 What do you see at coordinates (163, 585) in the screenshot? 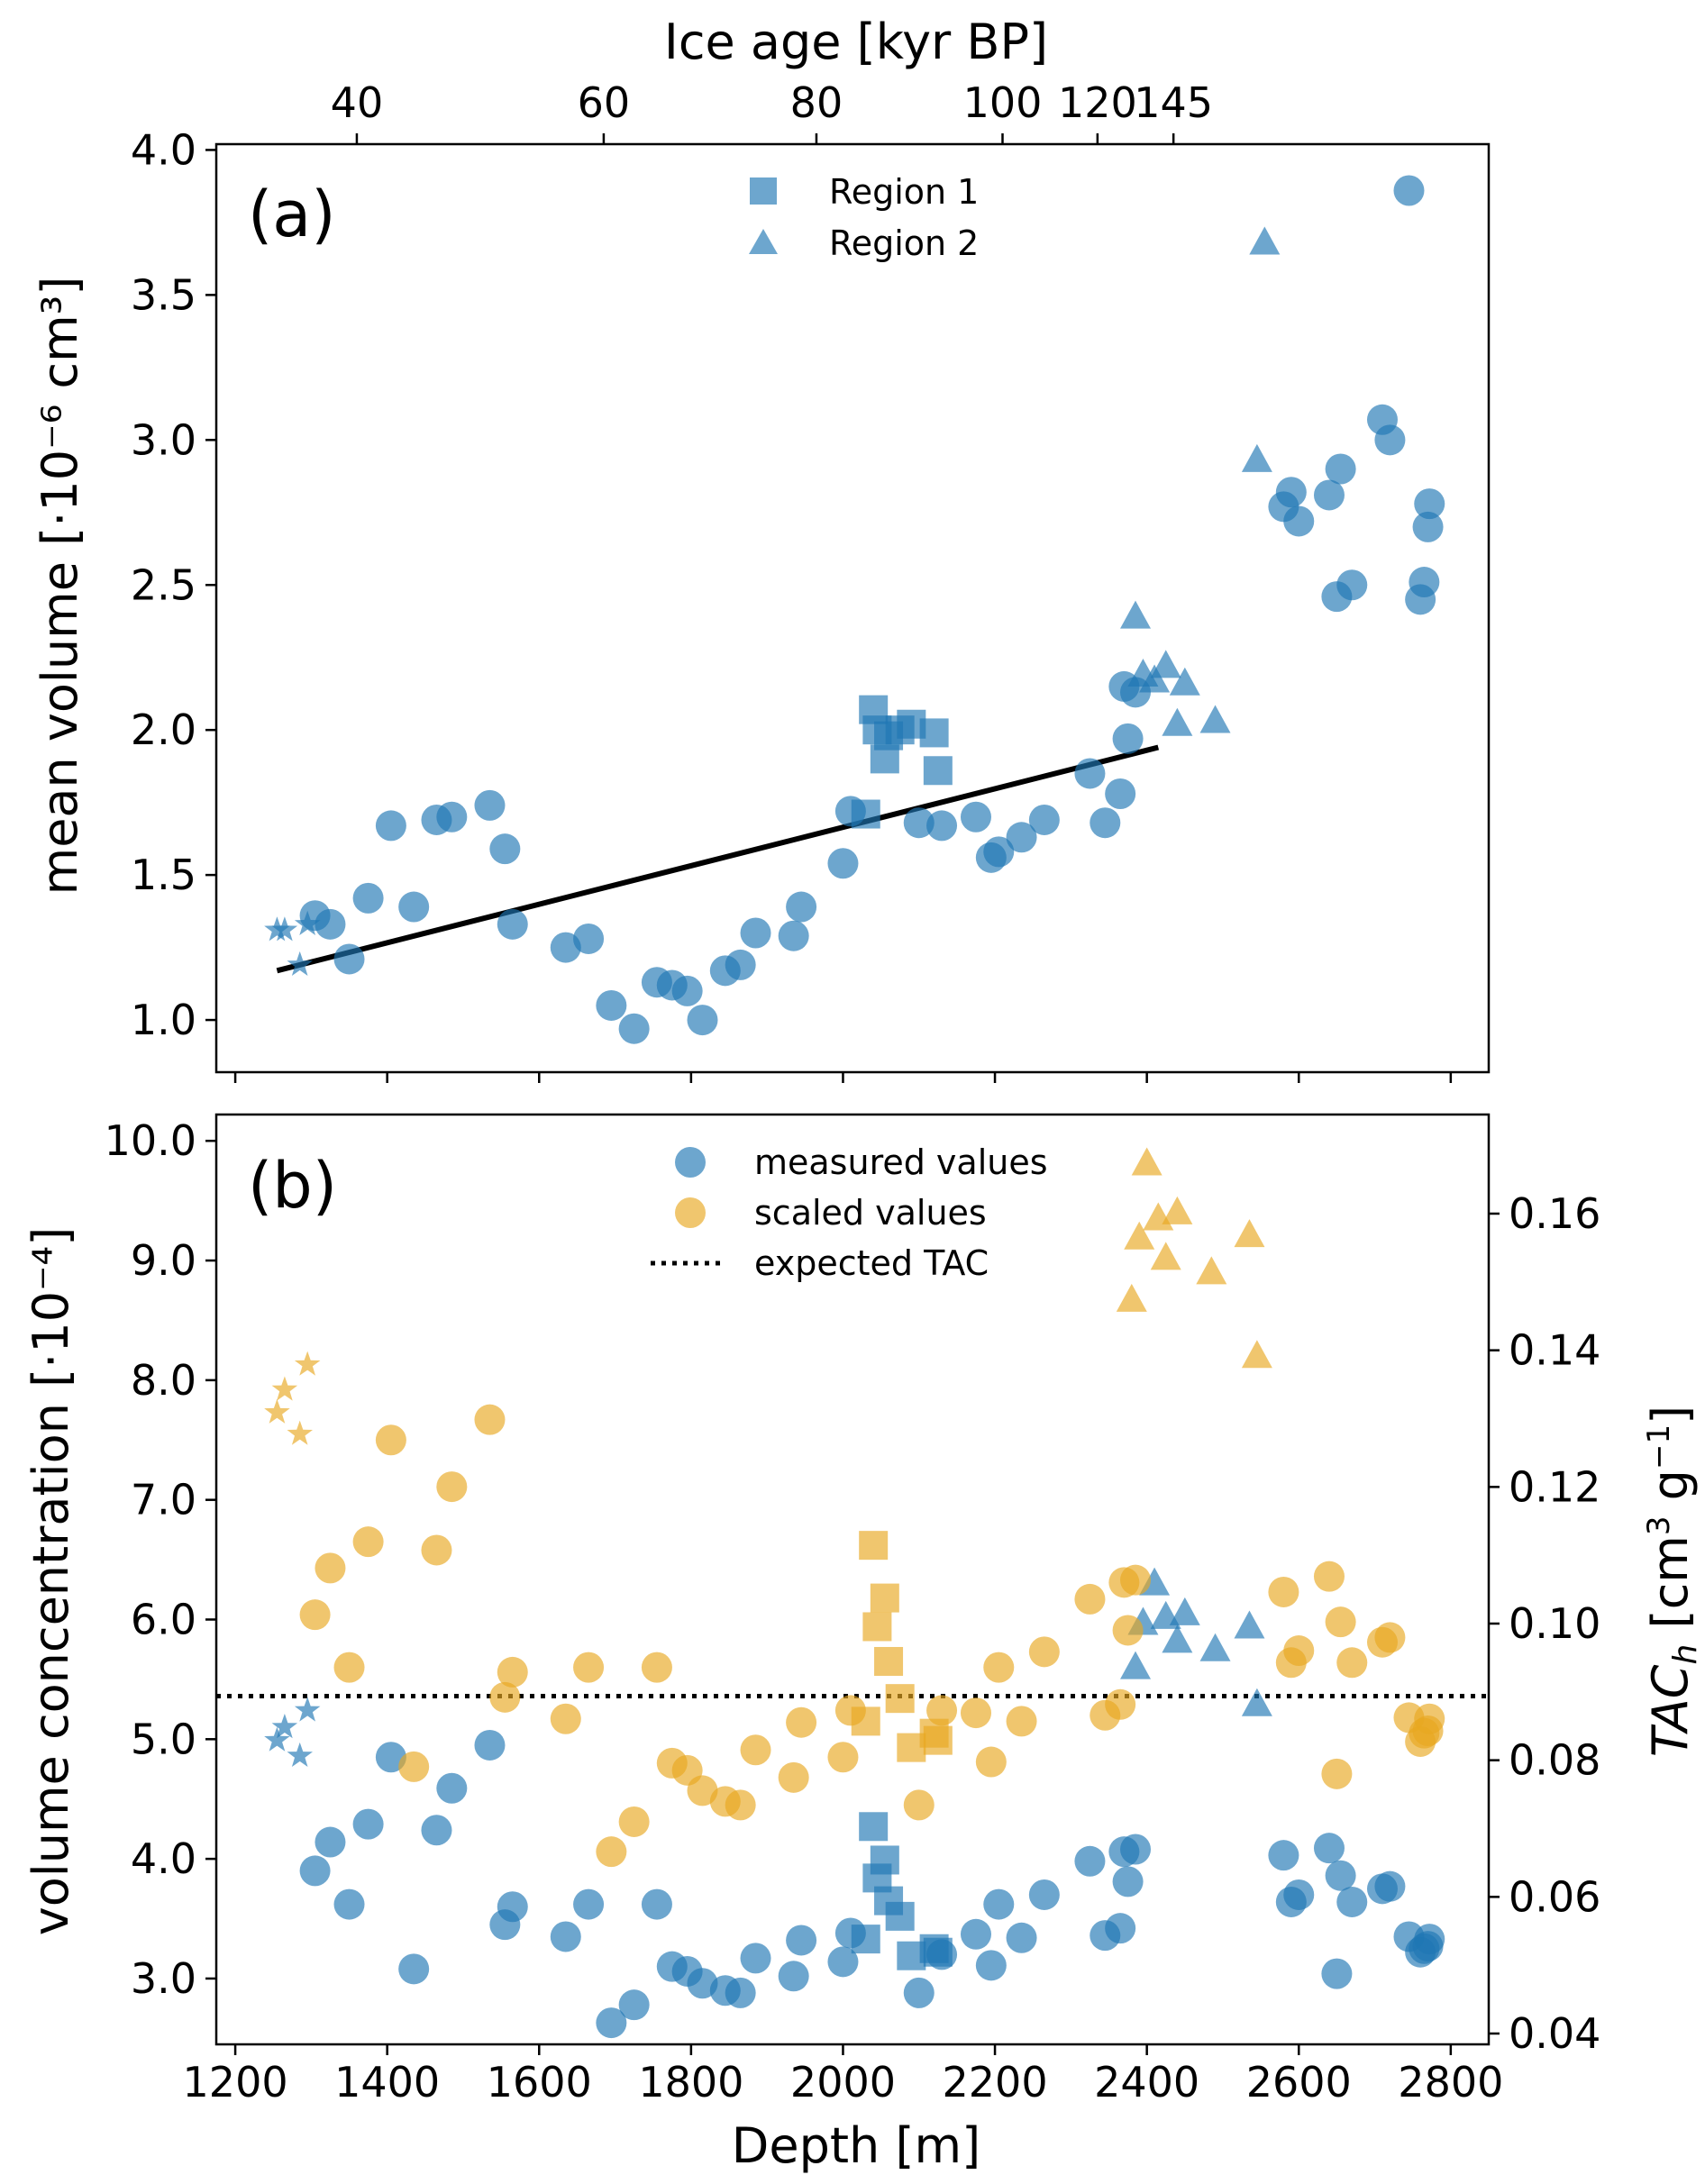
I see `y-tick-label-a: 2.5` at bounding box center [163, 585].